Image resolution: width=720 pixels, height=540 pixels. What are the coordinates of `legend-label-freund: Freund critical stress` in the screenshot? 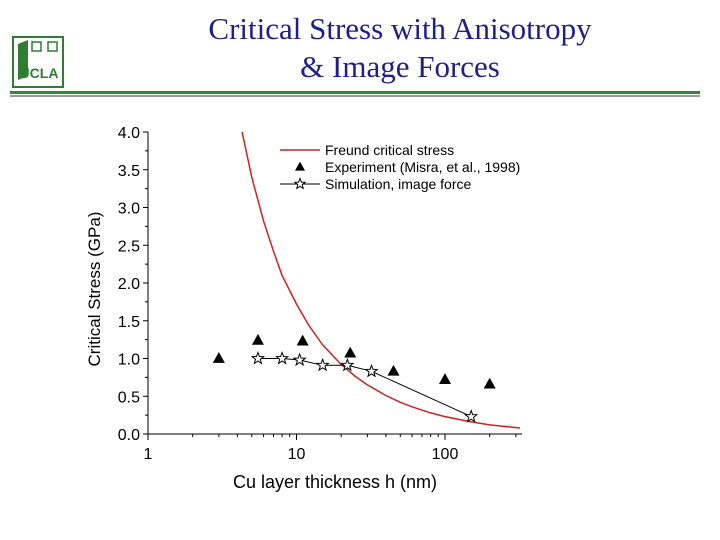 It's located at (389, 150).